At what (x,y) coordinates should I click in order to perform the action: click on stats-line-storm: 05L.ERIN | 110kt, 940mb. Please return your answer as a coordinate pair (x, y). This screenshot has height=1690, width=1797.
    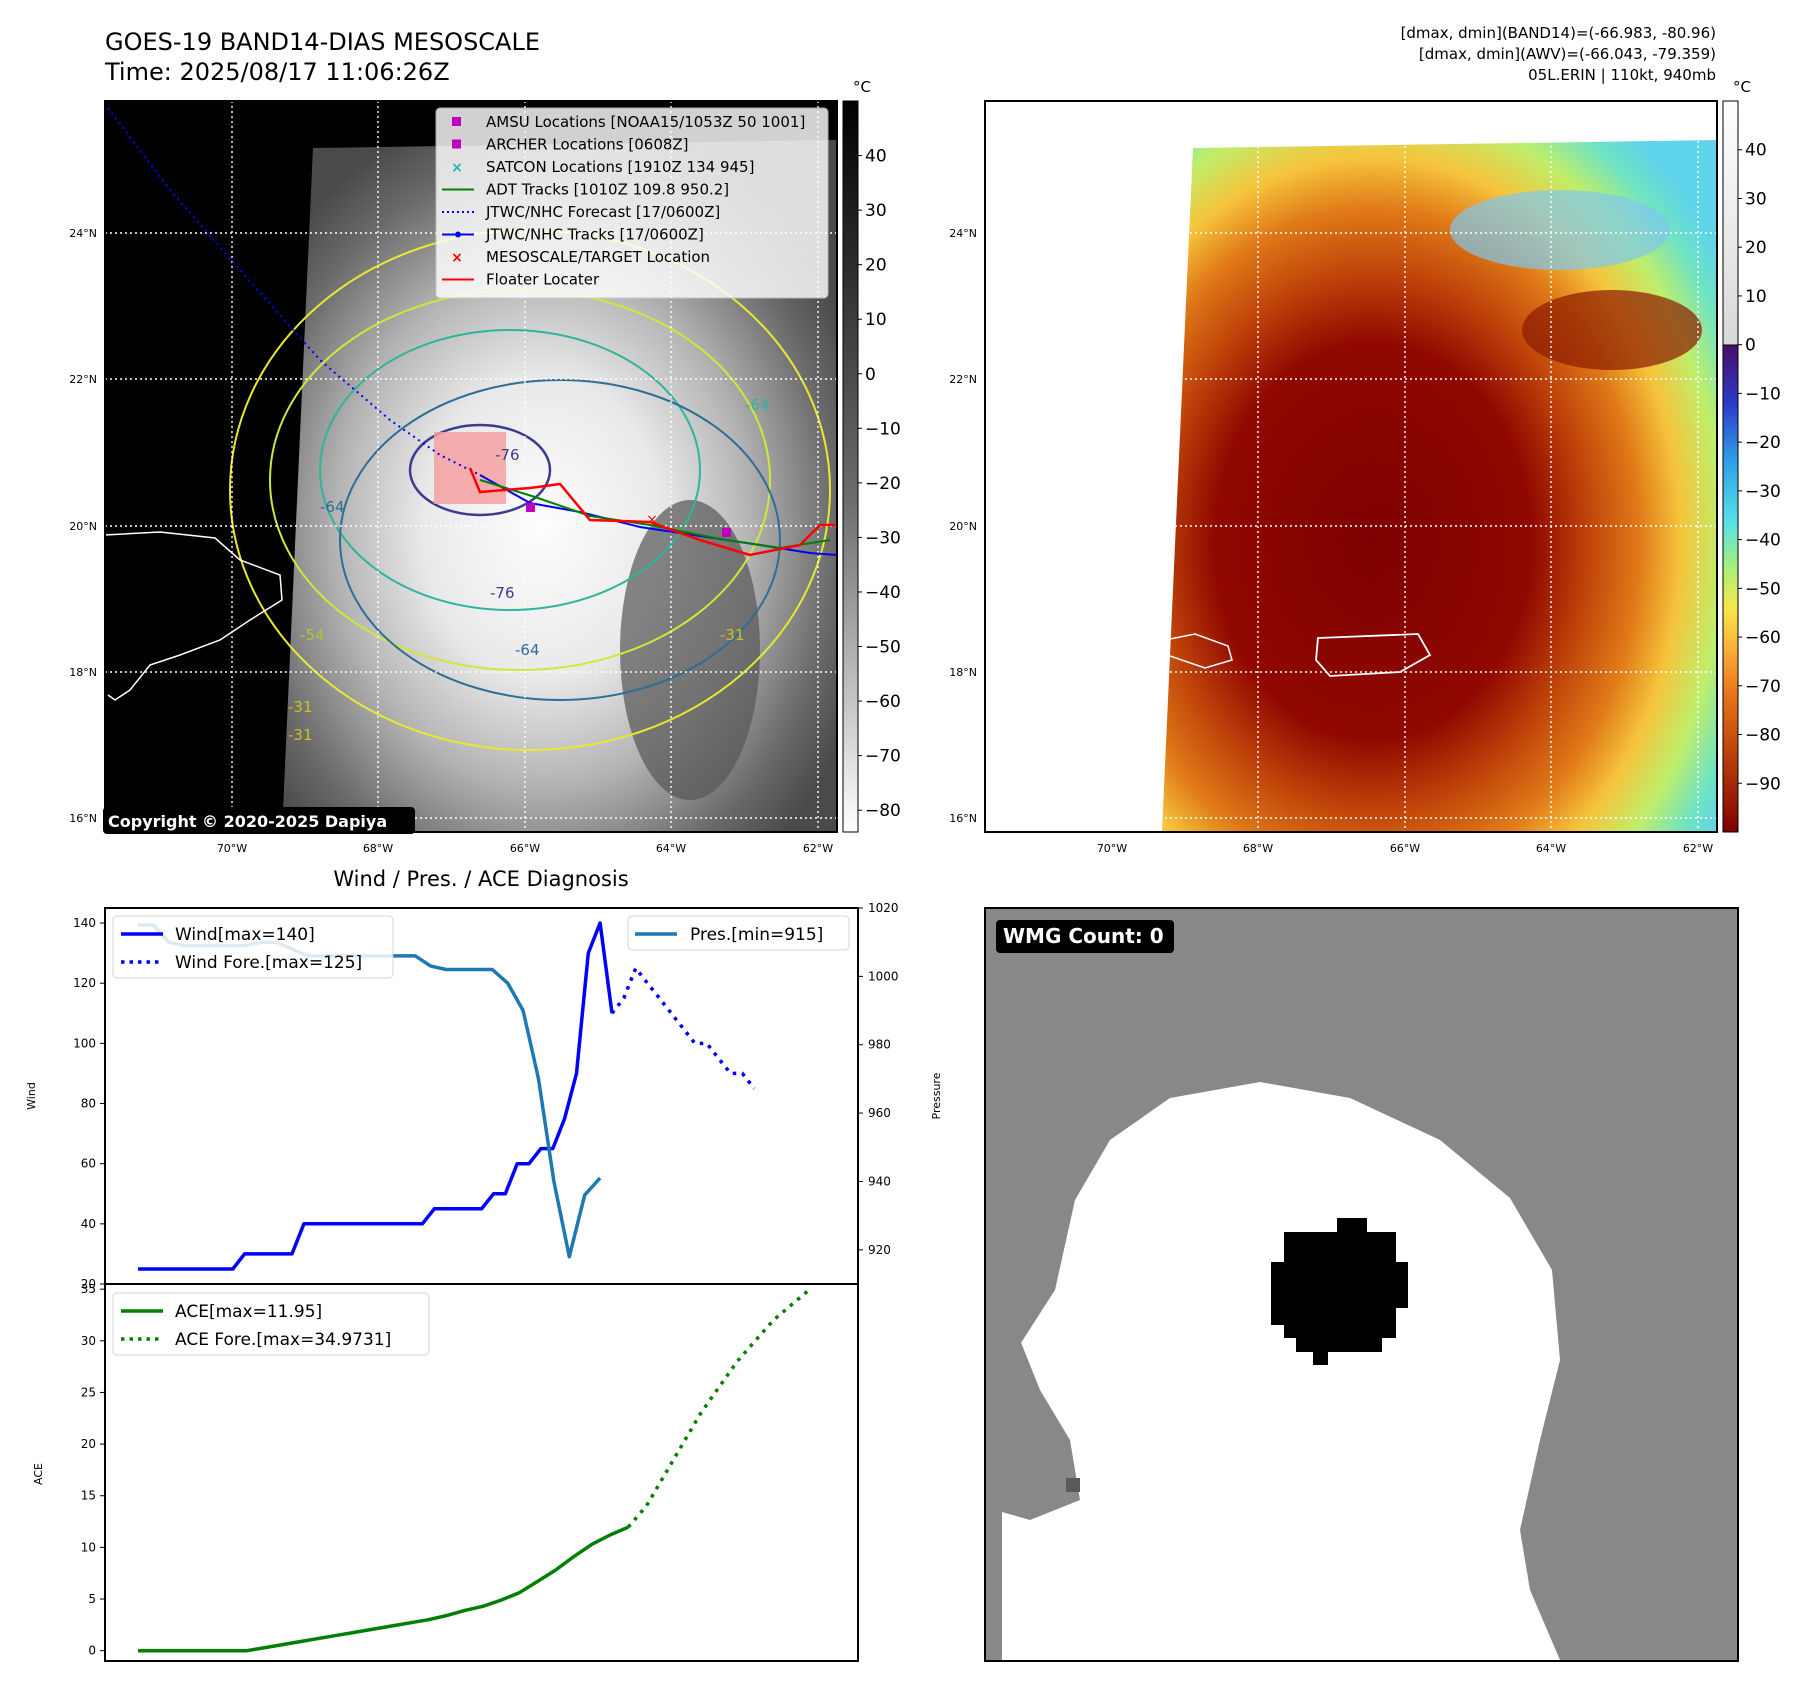
    Looking at the image, I should click on (1622, 75).